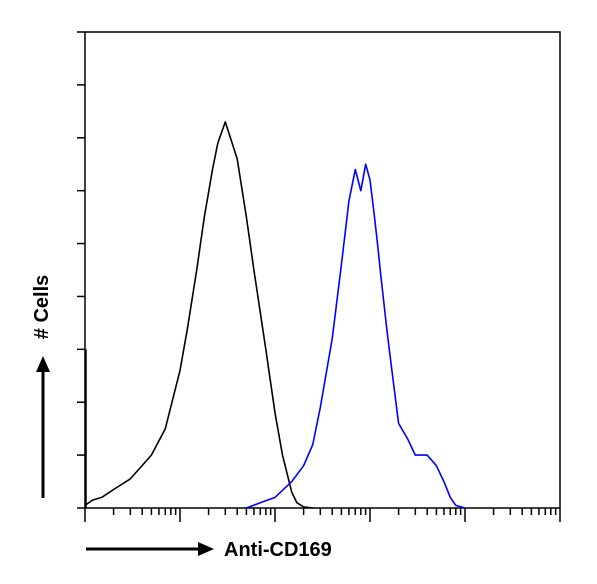 This screenshot has width=597, height=584. I want to click on y-axis-ticks, so click(81, 270).